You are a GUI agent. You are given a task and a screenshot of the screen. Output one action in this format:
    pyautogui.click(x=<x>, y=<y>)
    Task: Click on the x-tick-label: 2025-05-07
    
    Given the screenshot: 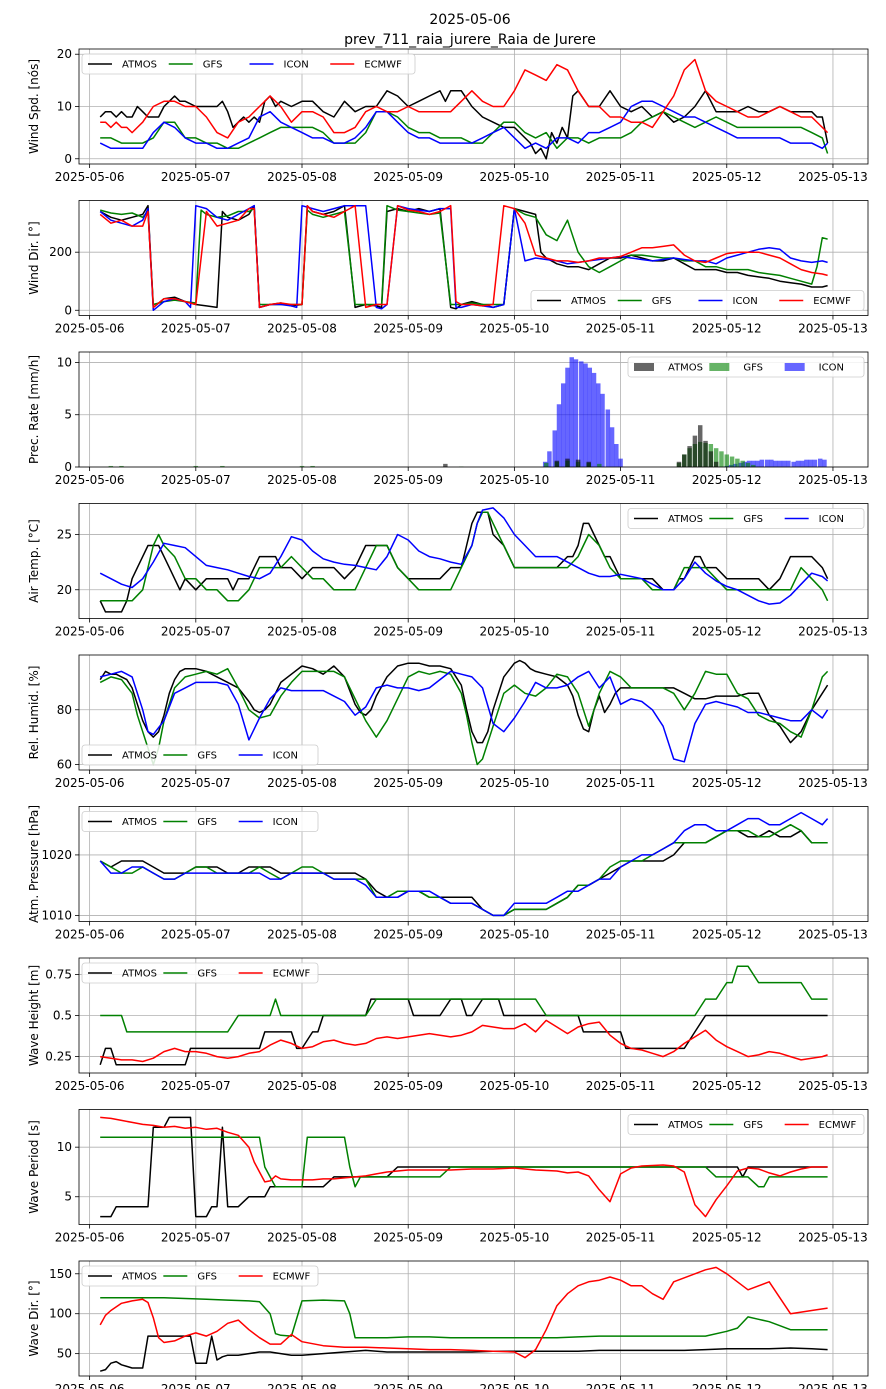 What is the action you would take?
    pyautogui.click(x=196, y=480)
    